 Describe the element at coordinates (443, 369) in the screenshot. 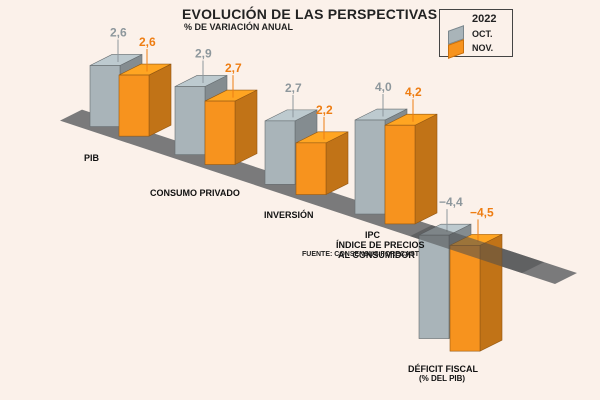

I see `category-label-deficit: DÉFICIT FISCAL` at that location.